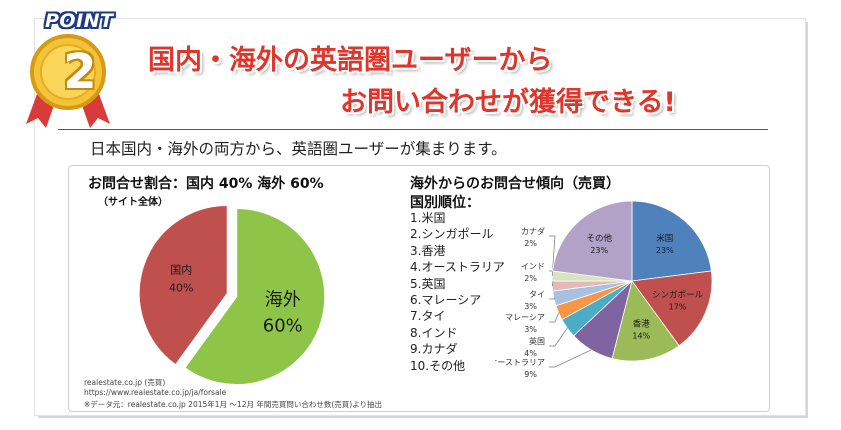  Describe the element at coordinates (80, 72) in the screenshot. I see `point-number: 2` at that location.